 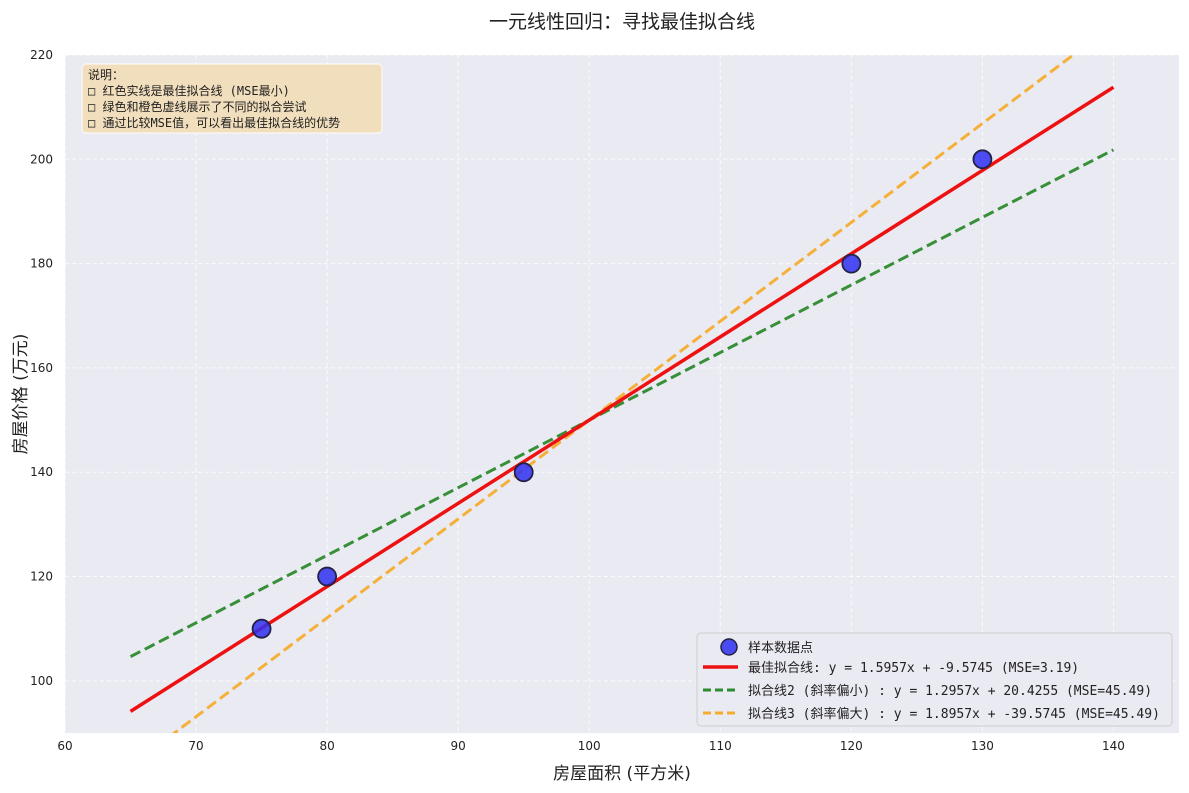 I want to click on annotation-line: 说明：, so click(x=106, y=74).